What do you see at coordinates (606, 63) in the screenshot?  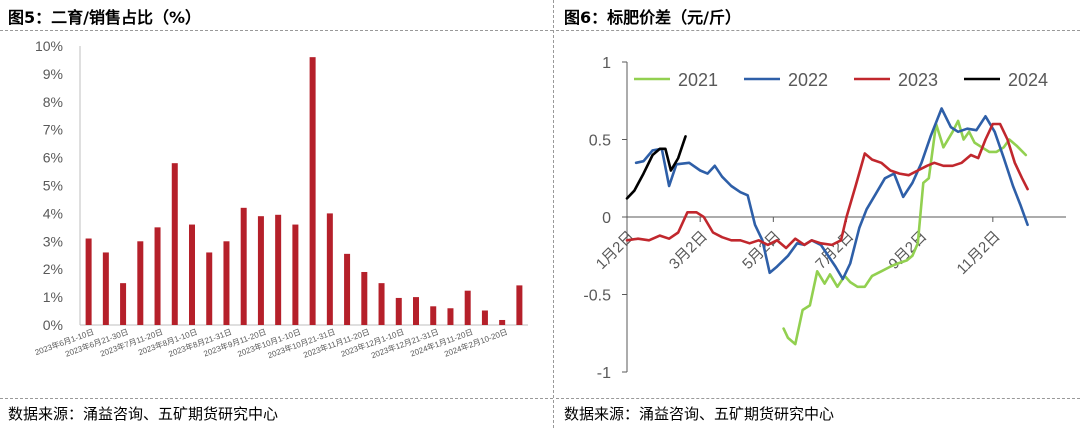 I see `y-tick-label: 1` at bounding box center [606, 63].